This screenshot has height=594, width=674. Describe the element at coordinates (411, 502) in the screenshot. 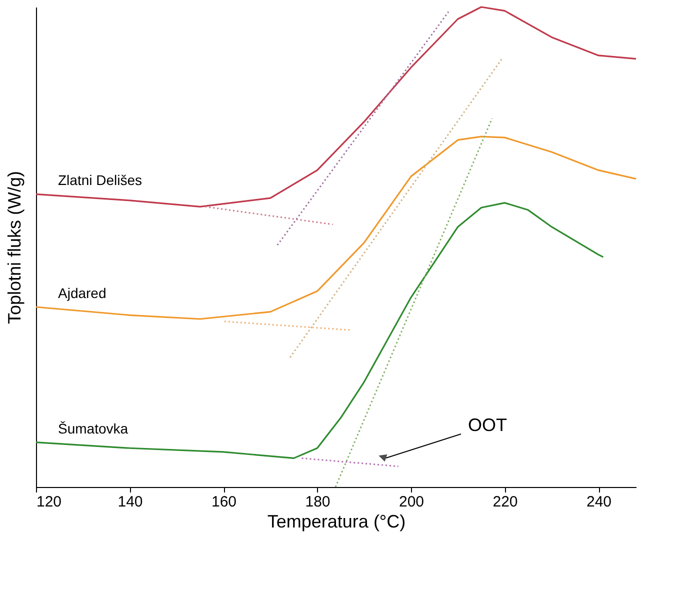

I see `x-tick-label: 200` at that location.